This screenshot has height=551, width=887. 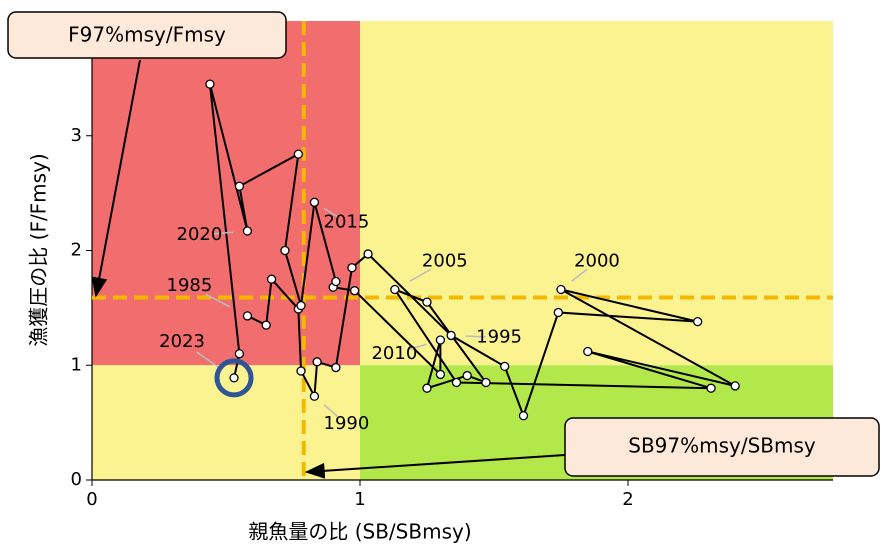 What do you see at coordinates (499, 336) in the screenshot?
I see `year-label: 1995` at bounding box center [499, 336].